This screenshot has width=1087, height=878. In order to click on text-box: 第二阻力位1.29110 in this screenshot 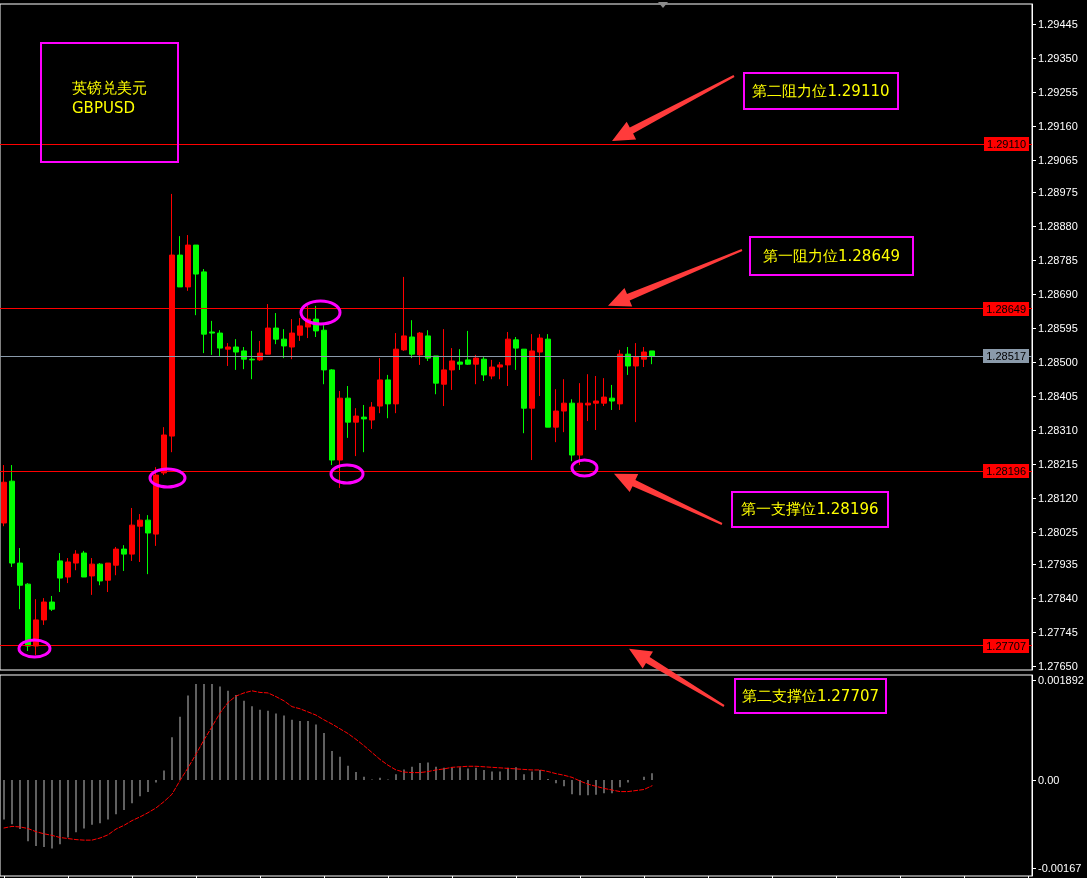, I will do `click(821, 91)`.